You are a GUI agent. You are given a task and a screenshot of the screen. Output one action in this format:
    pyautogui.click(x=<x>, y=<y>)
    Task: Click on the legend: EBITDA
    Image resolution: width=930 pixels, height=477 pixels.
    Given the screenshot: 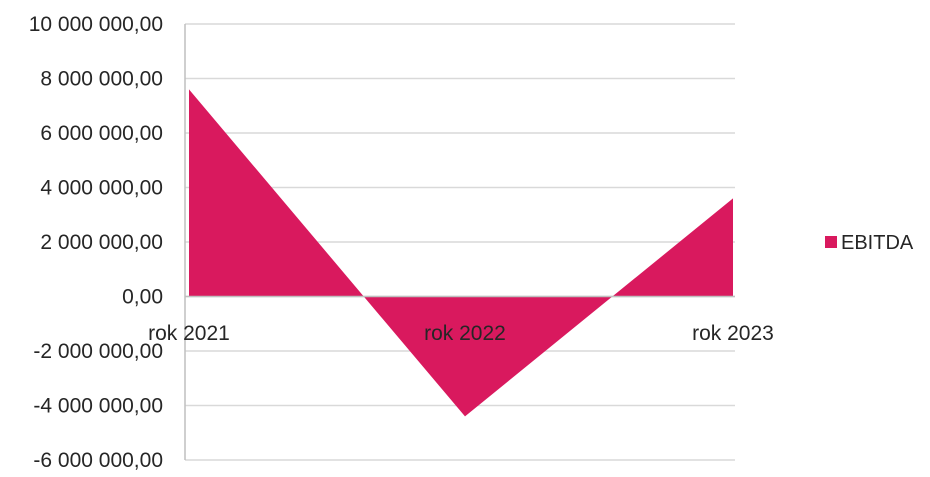 What is the action you would take?
    pyautogui.click(x=869, y=243)
    